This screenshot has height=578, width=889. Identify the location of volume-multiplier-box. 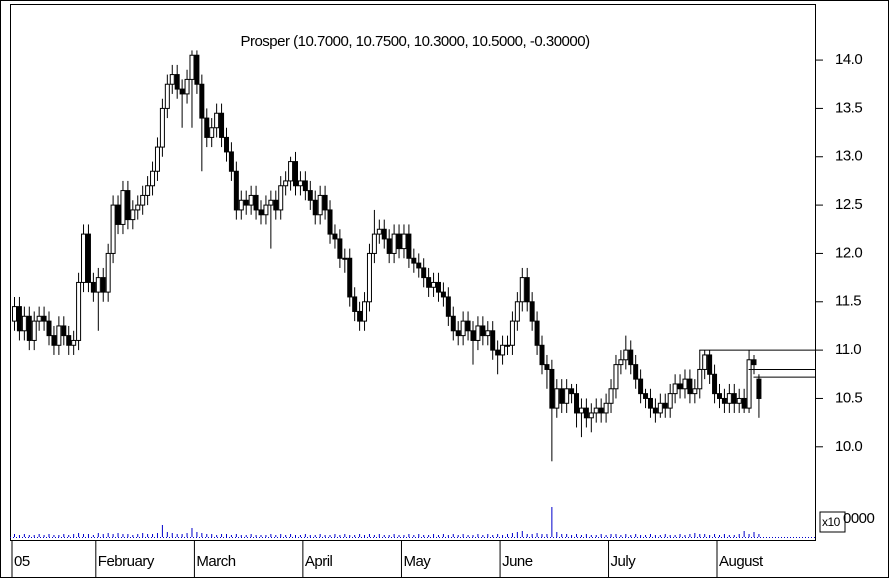
(832, 522).